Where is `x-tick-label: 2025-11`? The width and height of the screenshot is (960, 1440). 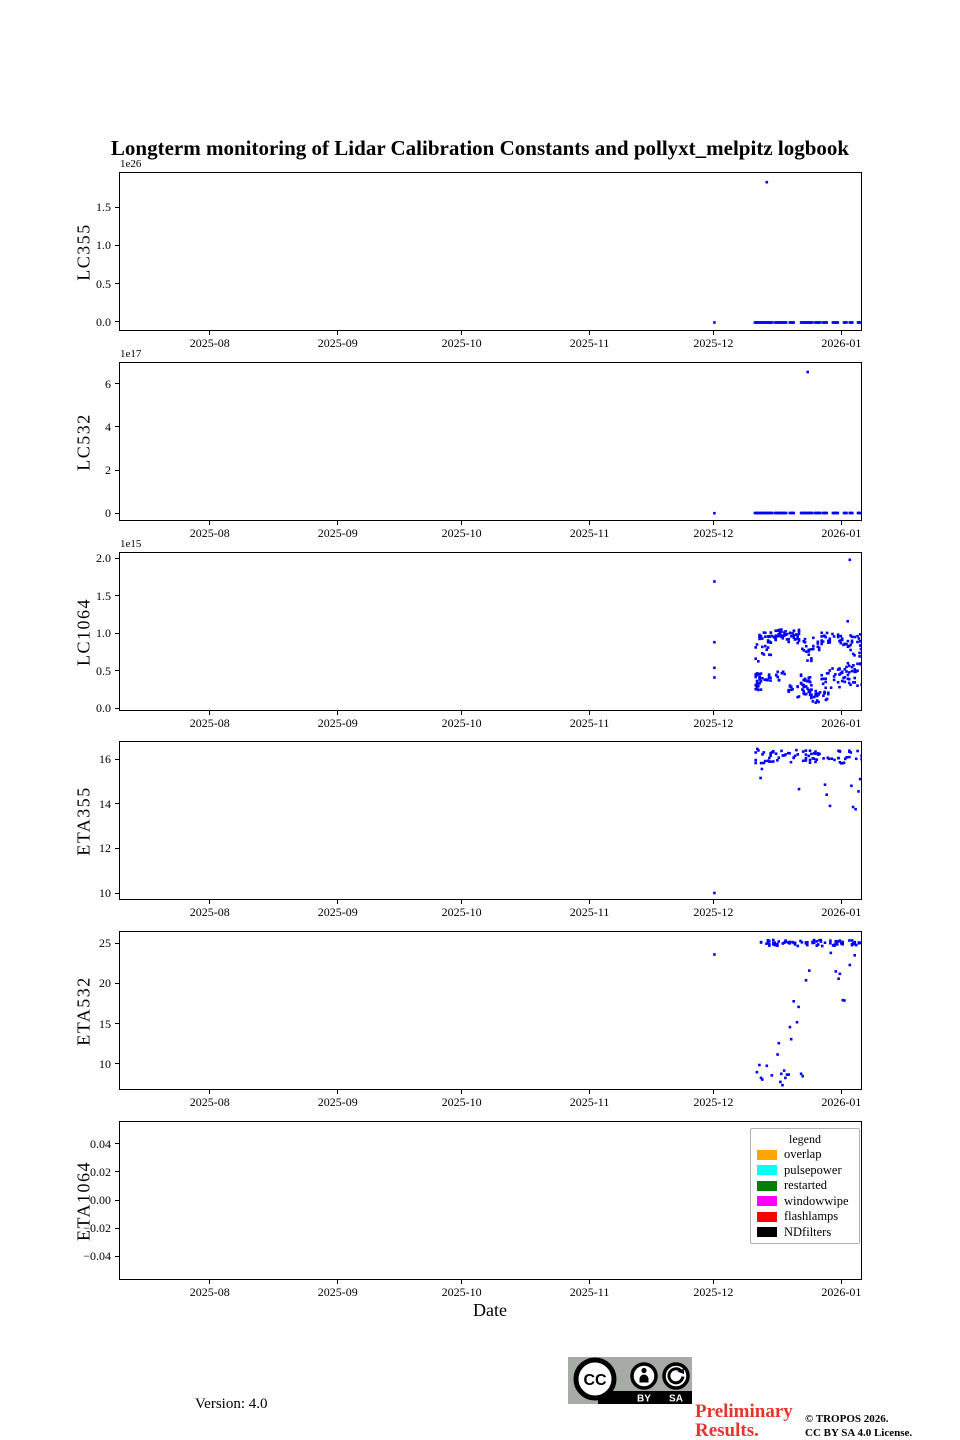 x-tick-label: 2025-11 is located at coordinates (589, 912).